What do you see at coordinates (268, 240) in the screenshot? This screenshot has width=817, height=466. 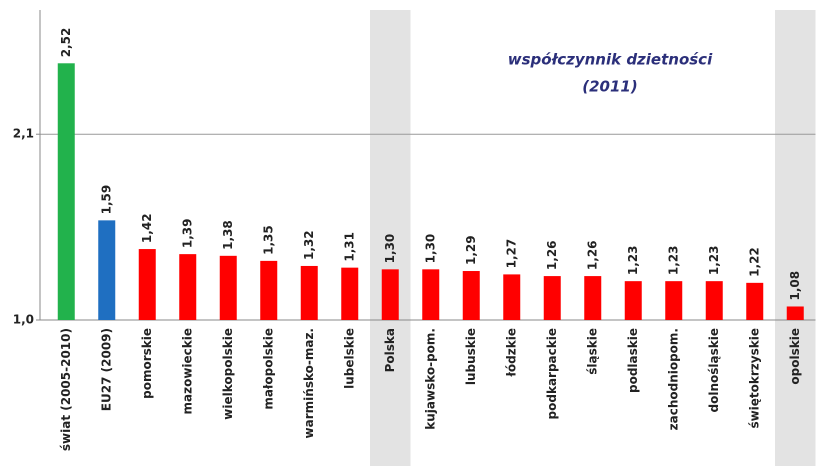 I see `value-label: 1,35` at bounding box center [268, 240].